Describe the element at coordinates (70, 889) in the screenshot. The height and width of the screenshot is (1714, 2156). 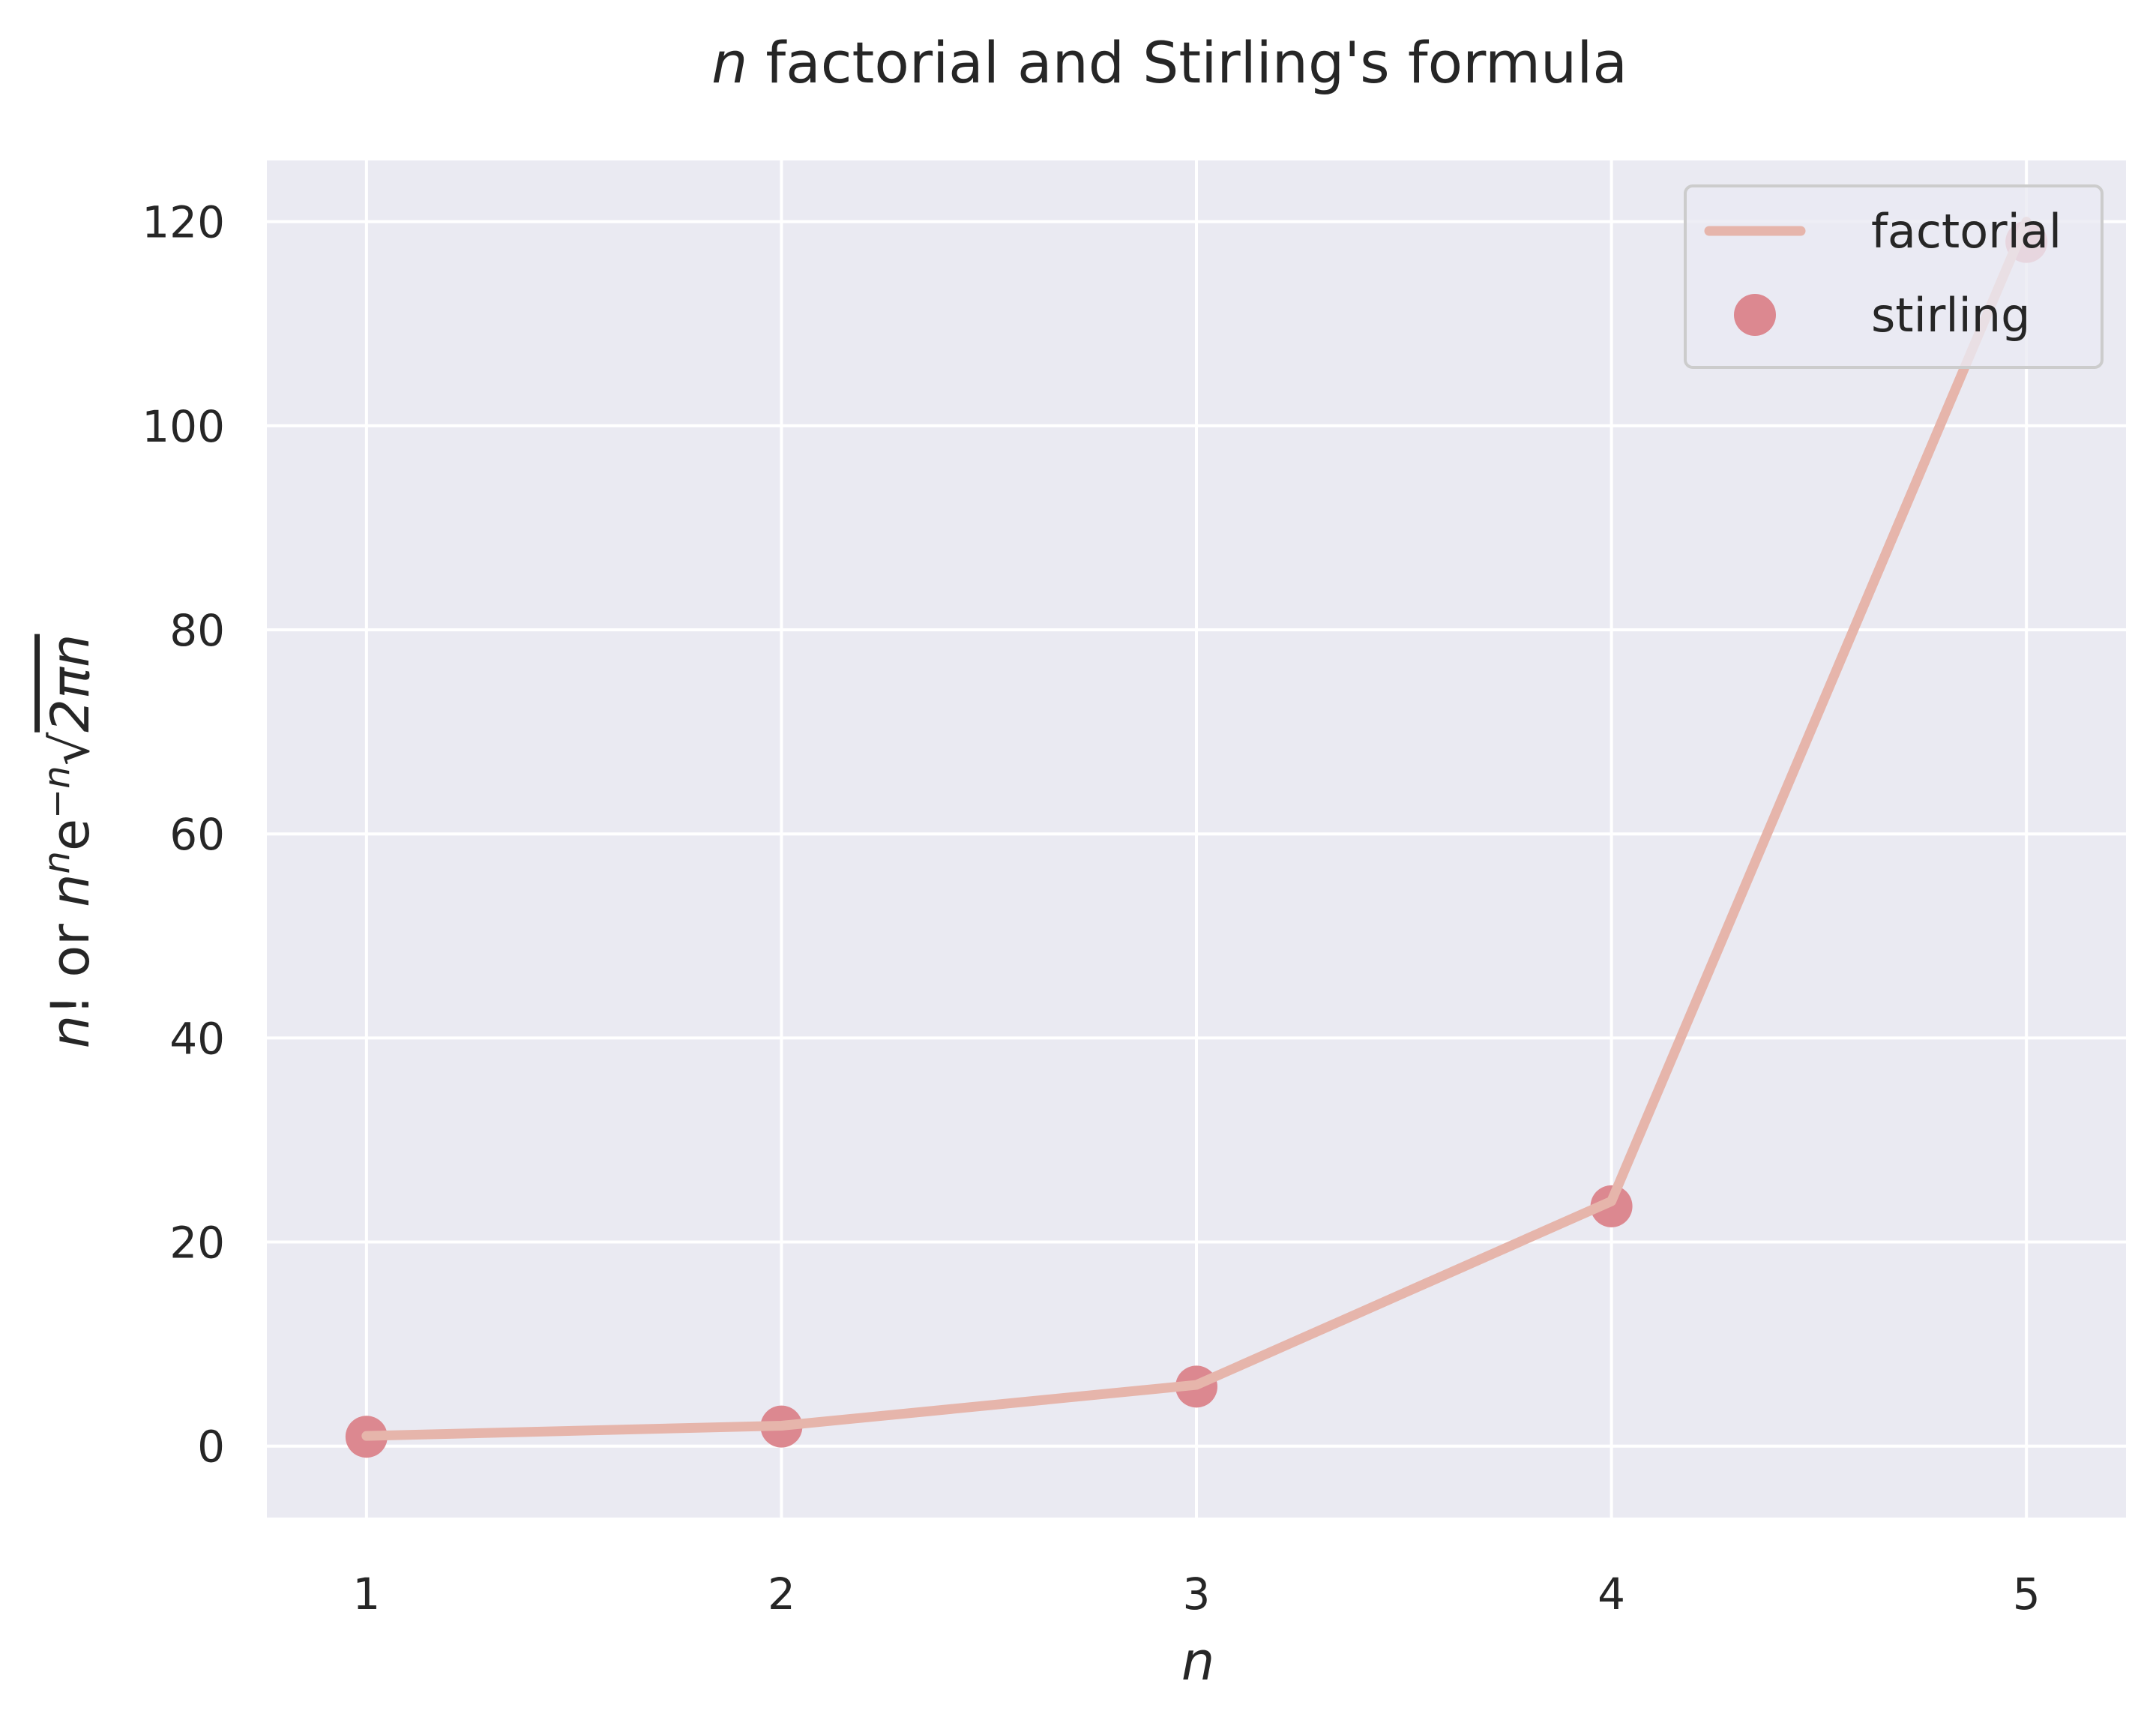
I see `y-label-n2: n` at that location.